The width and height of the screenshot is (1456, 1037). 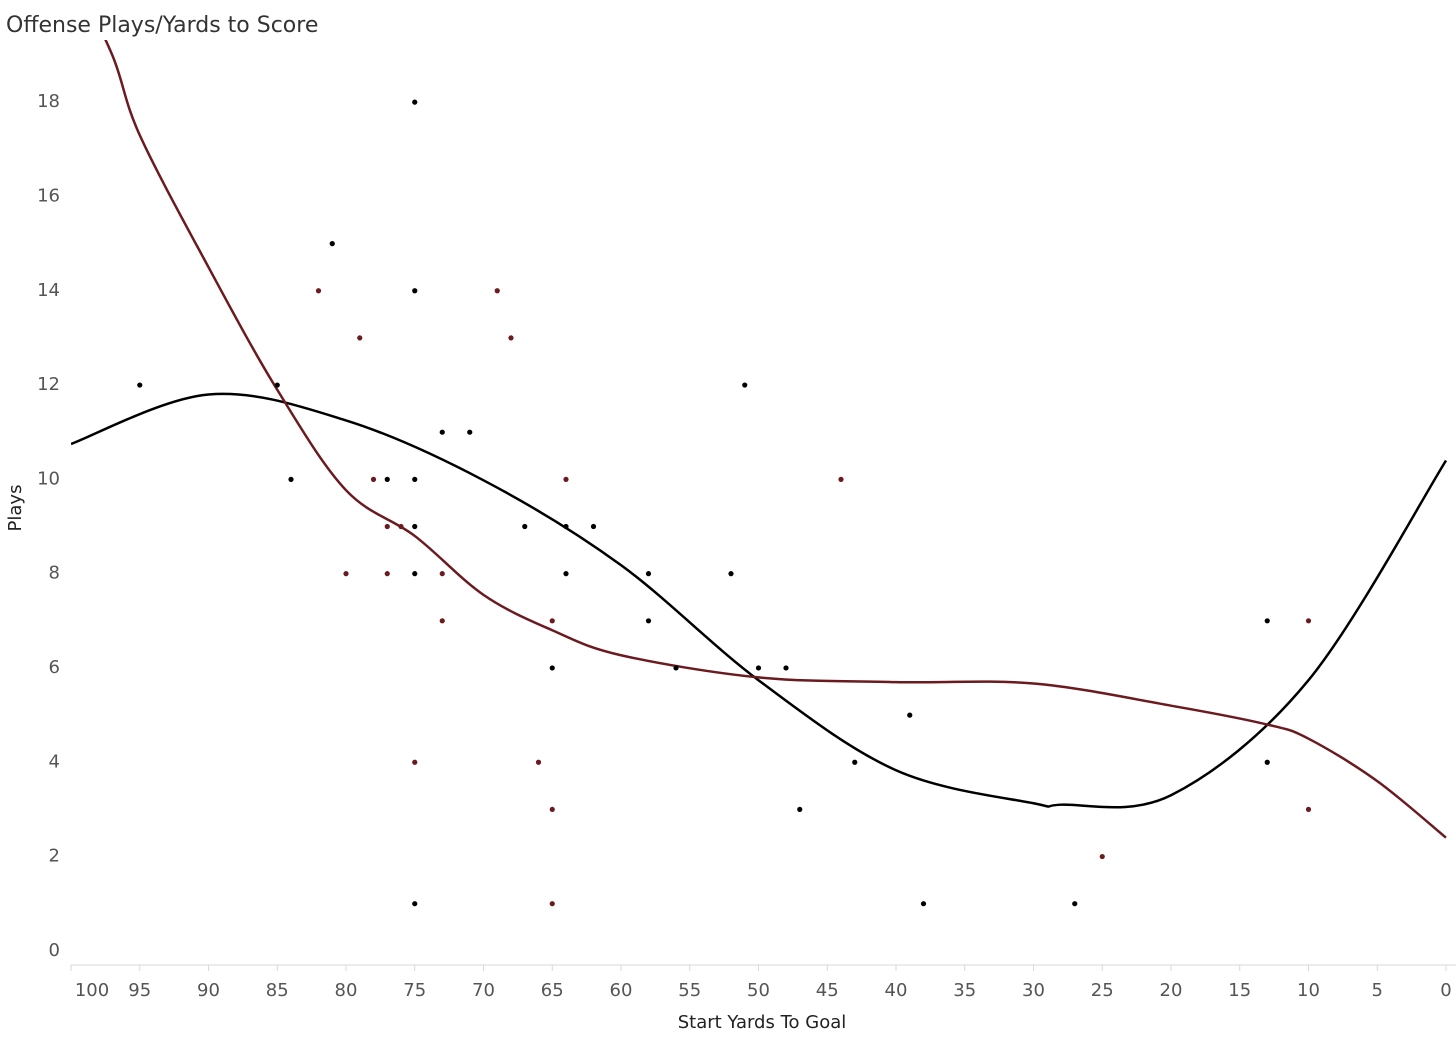 What do you see at coordinates (54, 950) in the screenshot?
I see `y-tick-label: 0` at bounding box center [54, 950].